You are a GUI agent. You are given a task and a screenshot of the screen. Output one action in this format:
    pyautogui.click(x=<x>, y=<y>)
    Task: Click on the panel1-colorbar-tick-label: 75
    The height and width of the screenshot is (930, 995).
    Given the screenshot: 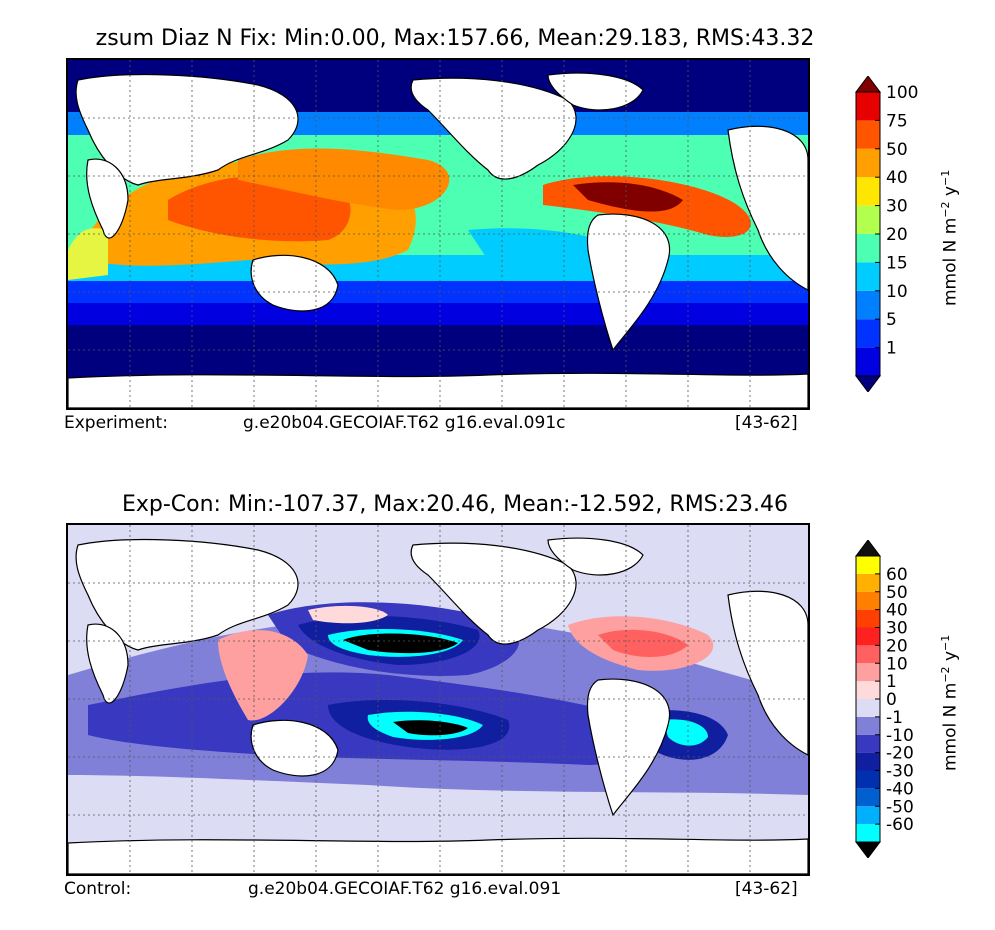 What is the action you would take?
    pyautogui.click(x=897, y=121)
    